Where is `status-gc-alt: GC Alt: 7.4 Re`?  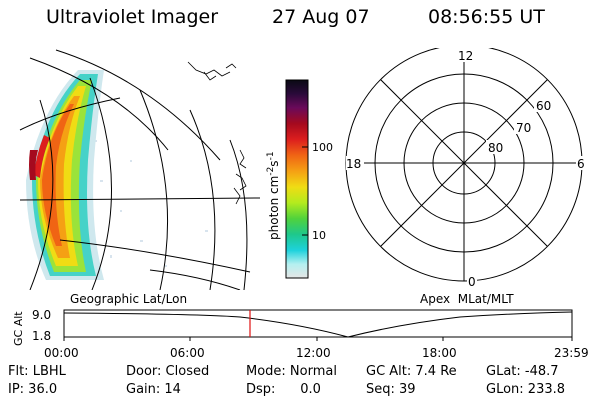
status-gc-alt: GC Alt: 7.4 Re is located at coordinates (411, 371).